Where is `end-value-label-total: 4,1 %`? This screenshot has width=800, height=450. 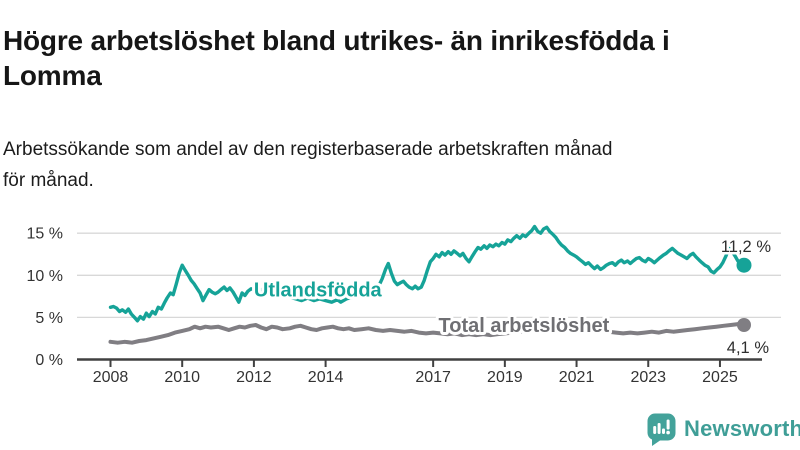 end-value-label-total: 4,1 % is located at coordinates (748, 348).